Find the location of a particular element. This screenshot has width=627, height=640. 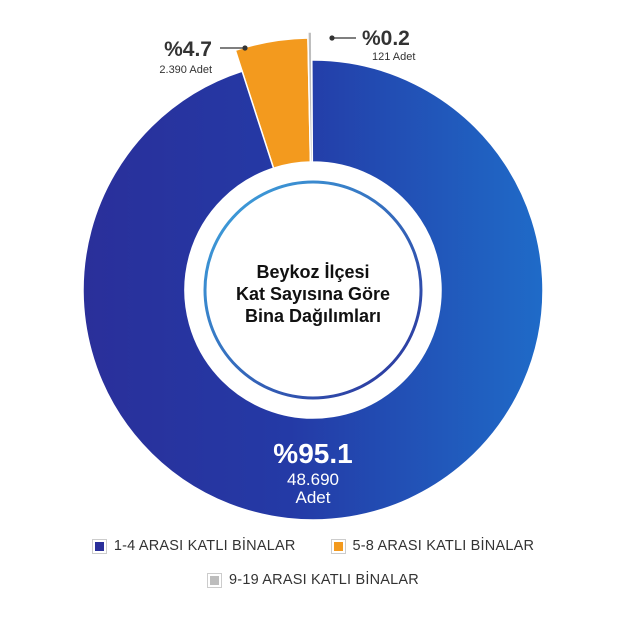

legend-swatch-orange is located at coordinates (338, 546).